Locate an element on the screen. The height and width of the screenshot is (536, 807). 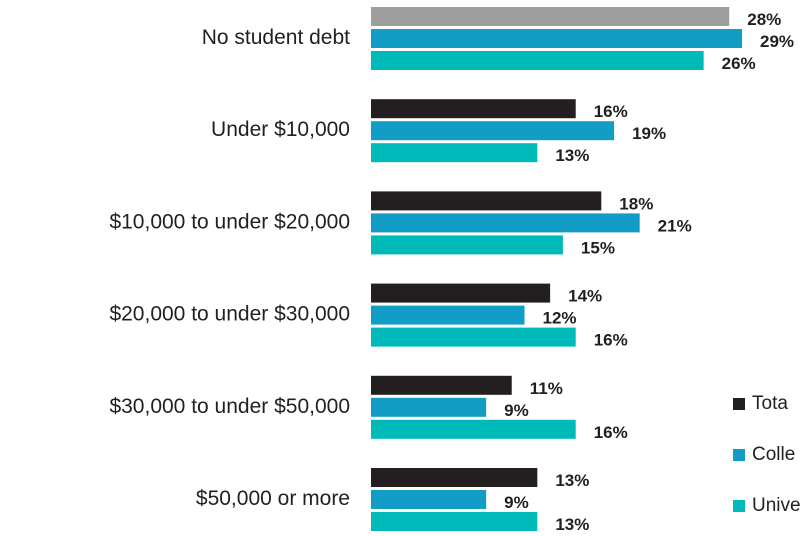
value-label: 18% is located at coordinates (636, 203).